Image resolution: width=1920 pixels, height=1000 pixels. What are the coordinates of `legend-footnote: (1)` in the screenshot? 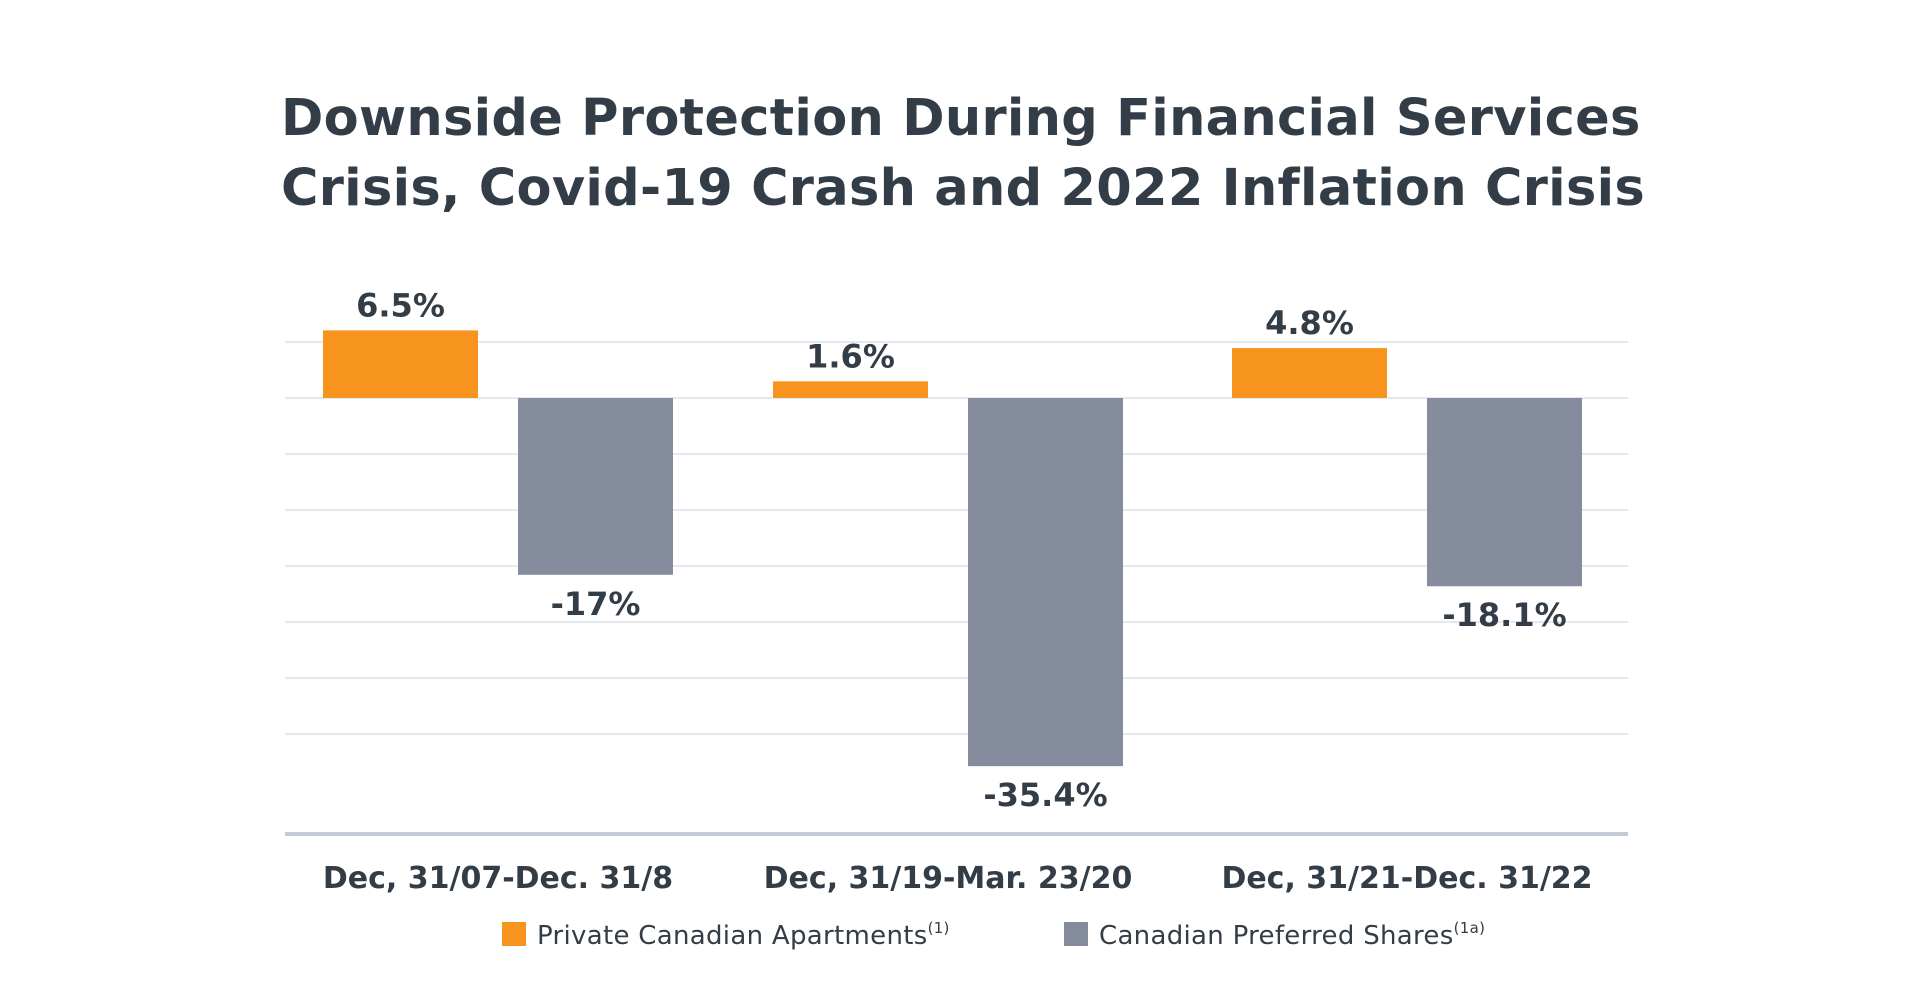 It's located at (939, 928).